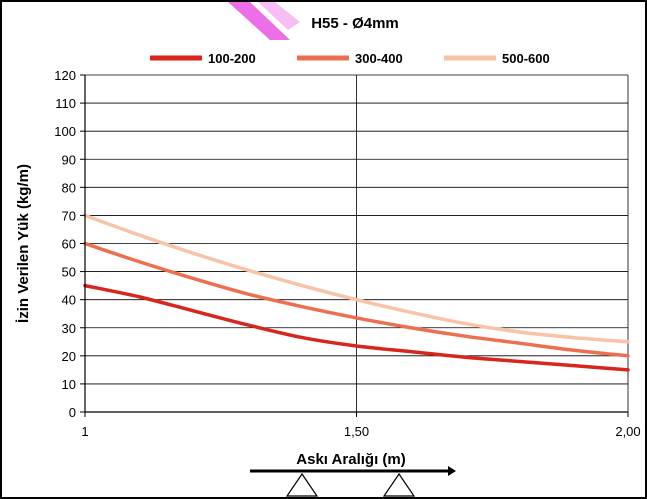  I want to click on legend-label: 300-400, so click(379, 58).